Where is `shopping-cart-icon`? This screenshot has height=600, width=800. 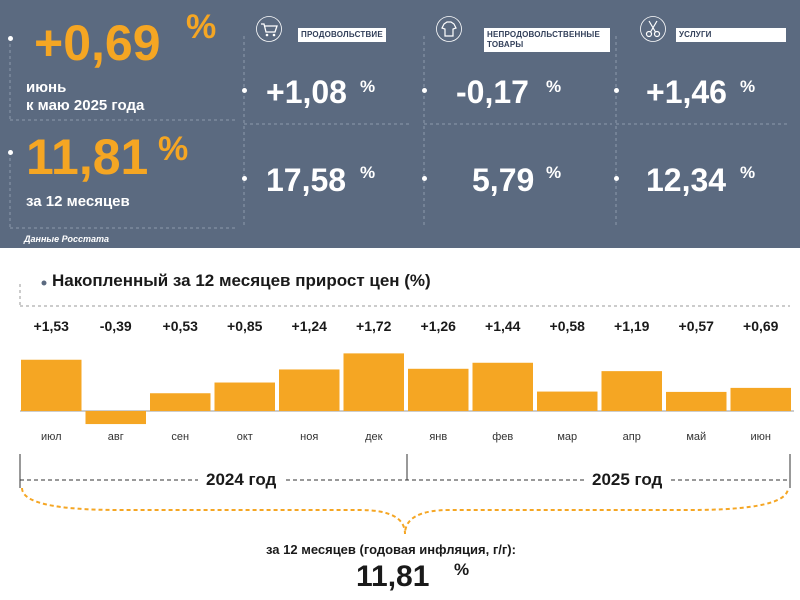 shopping-cart-icon is located at coordinates (269, 29).